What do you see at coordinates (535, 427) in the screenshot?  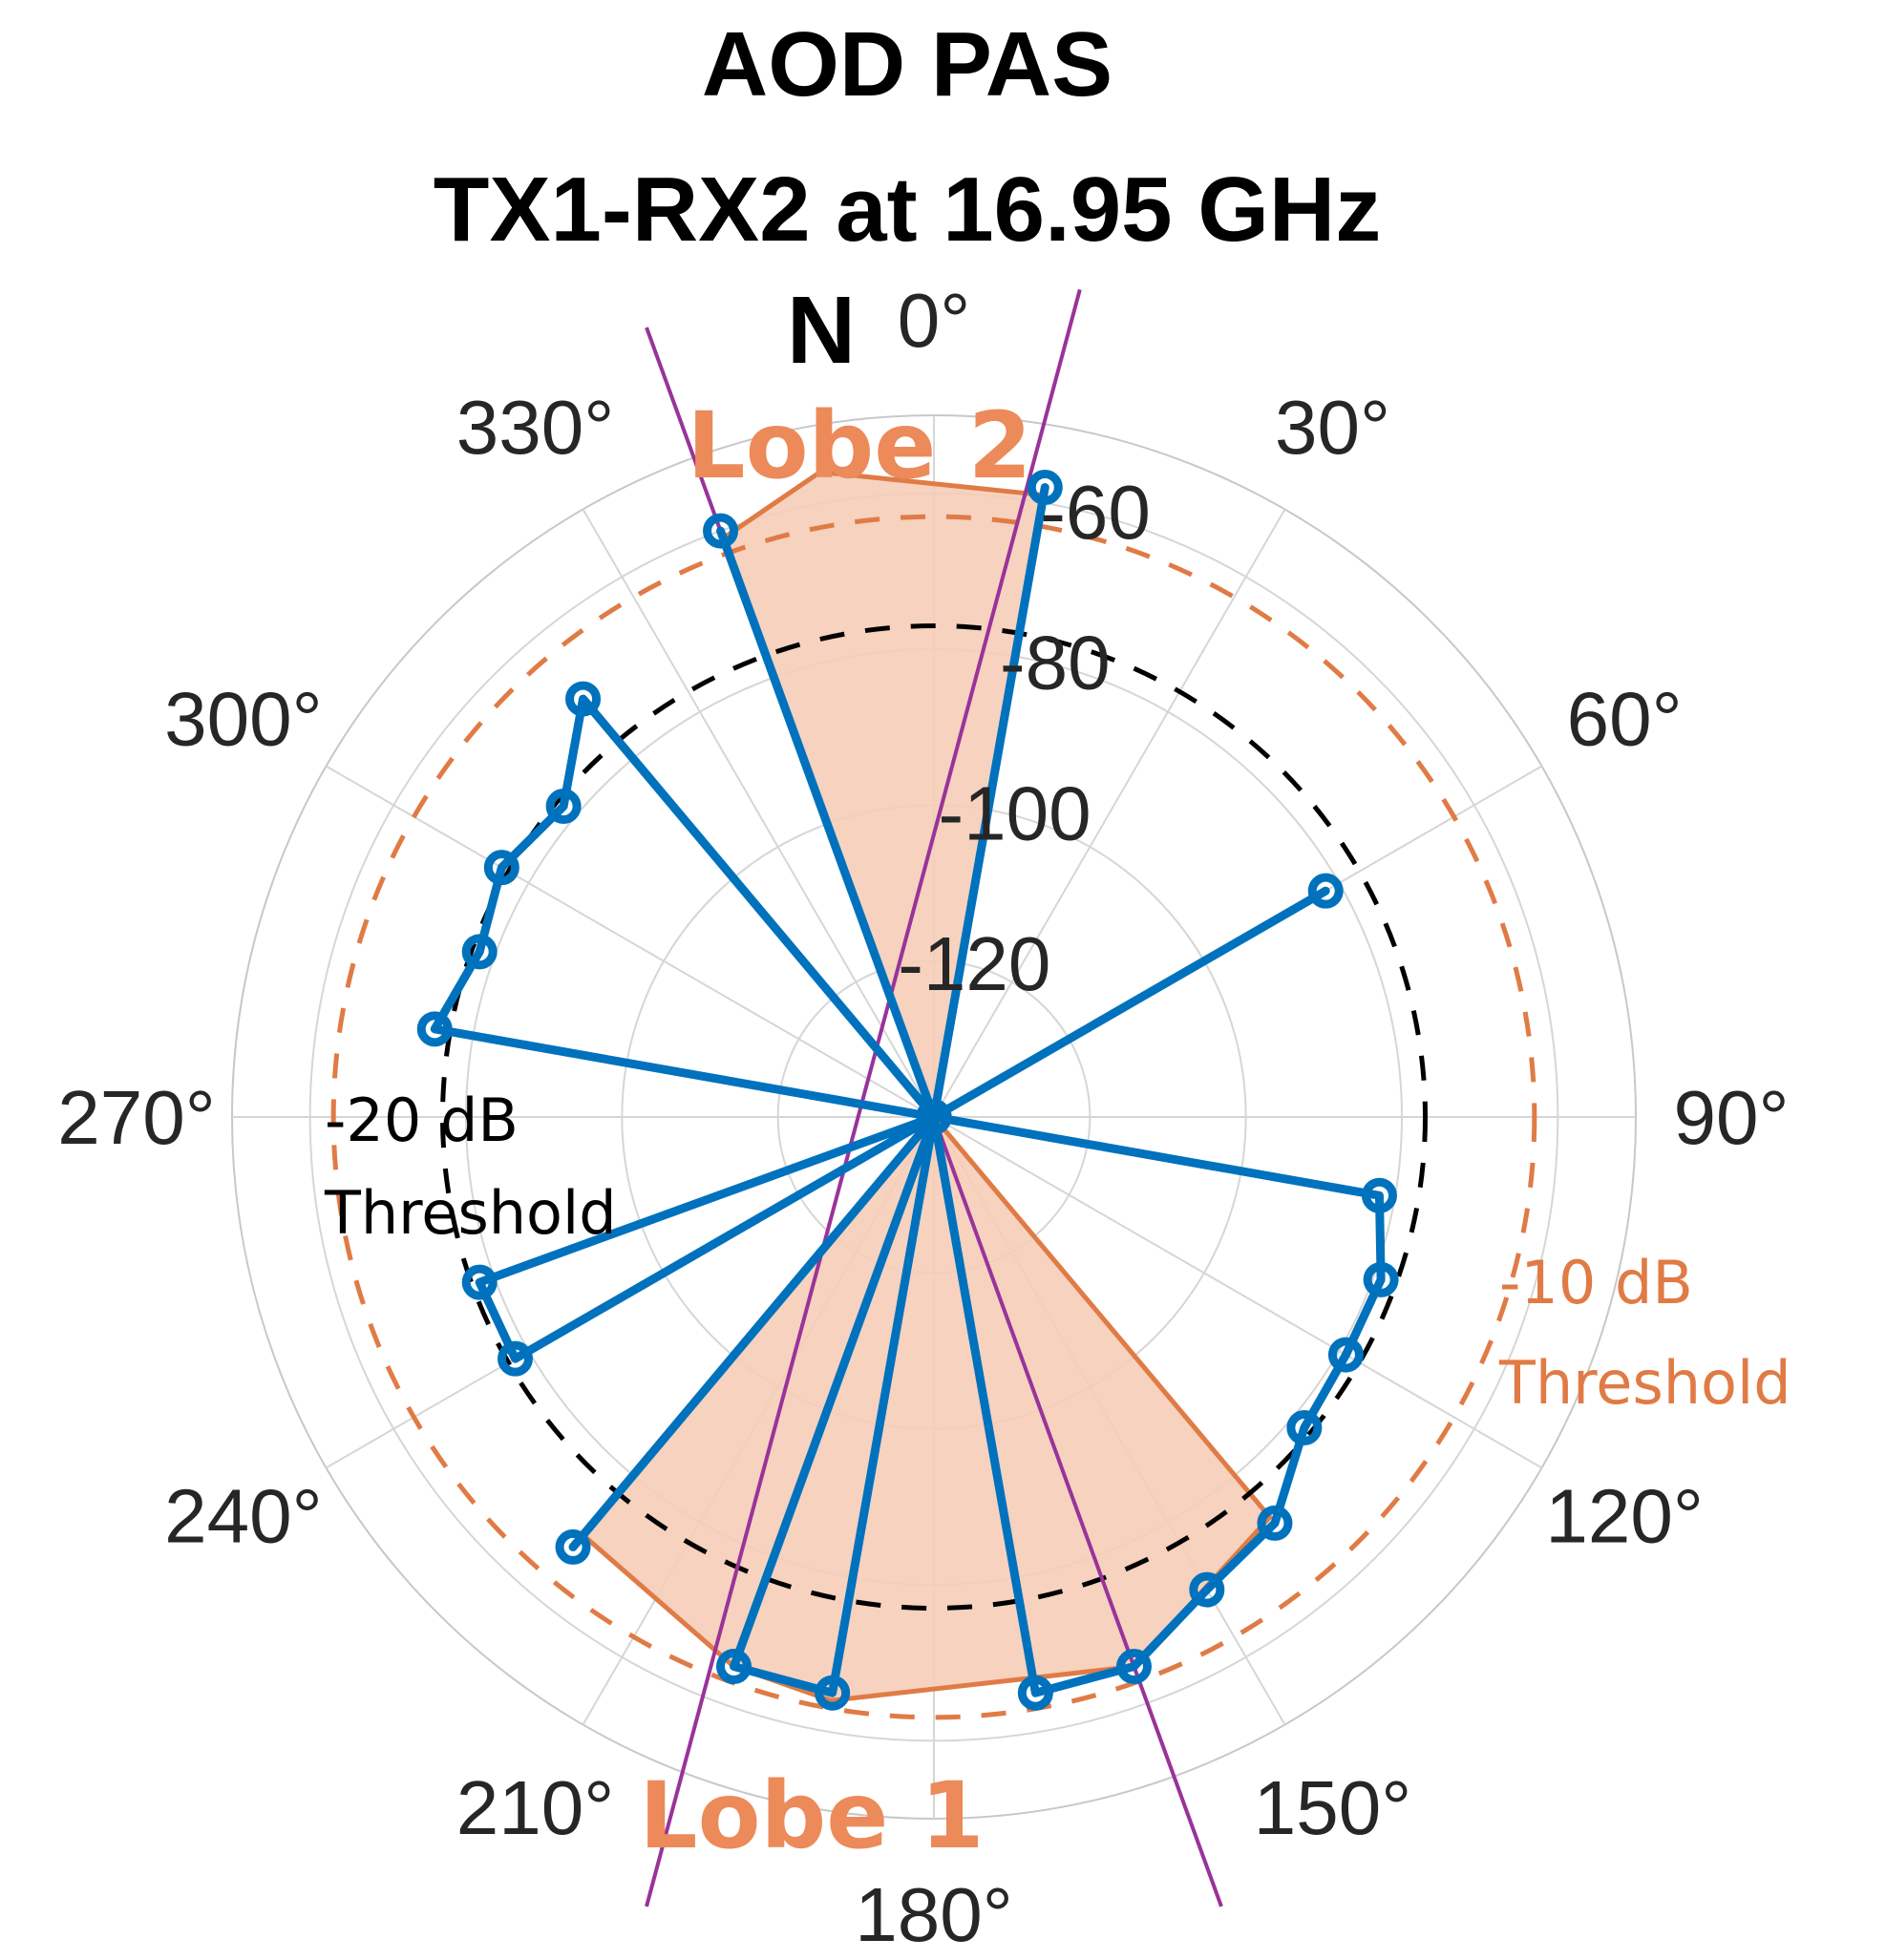 I see `angle-tick-label-330: 330°` at bounding box center [535, 427].